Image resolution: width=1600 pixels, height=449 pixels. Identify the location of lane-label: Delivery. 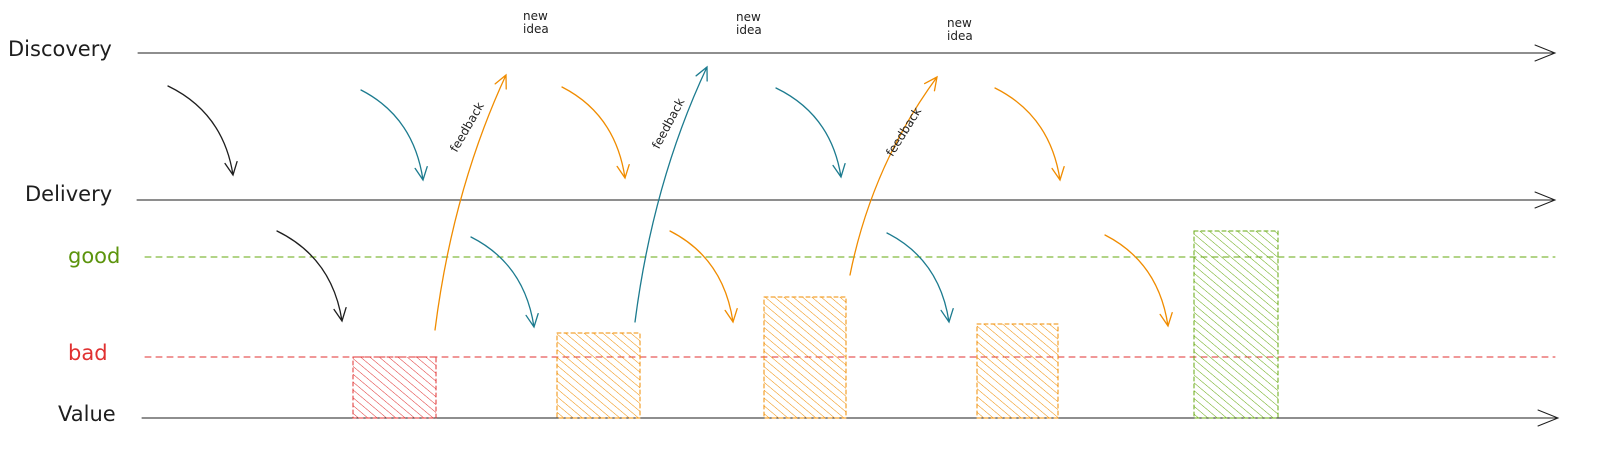
(69, 194).